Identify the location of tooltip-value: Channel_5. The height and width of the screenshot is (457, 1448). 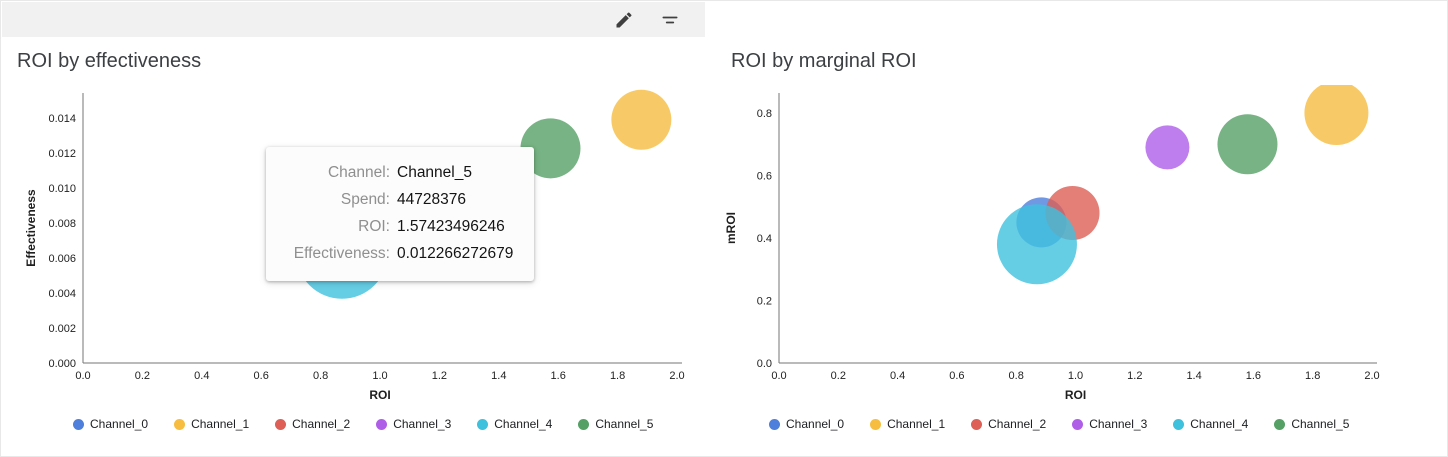
(434, 172).